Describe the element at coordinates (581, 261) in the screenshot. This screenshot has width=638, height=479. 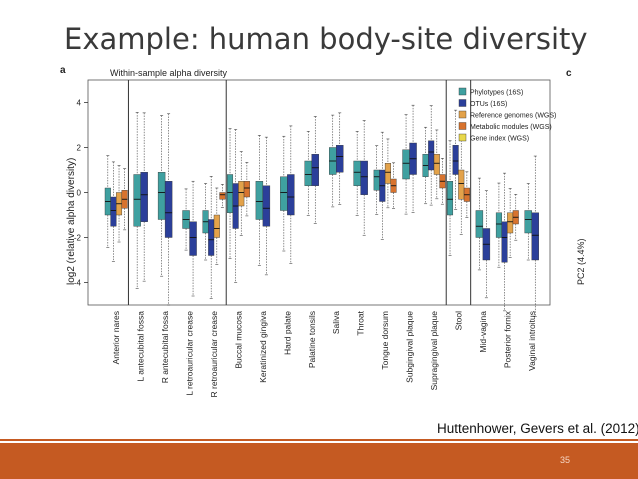
I see `right-axis-label: PC2 (4.4%)` at that location.